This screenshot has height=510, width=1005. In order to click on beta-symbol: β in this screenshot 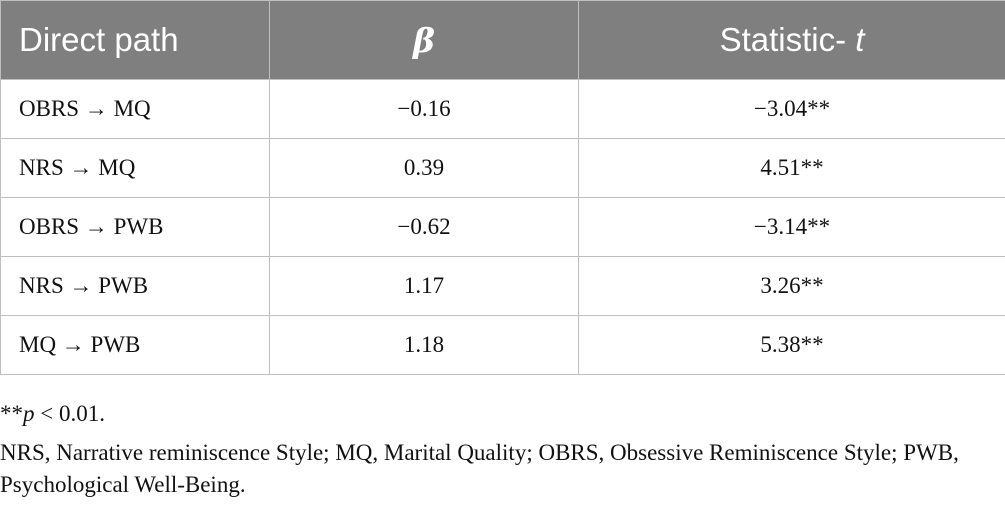, I will do `click(424, 40)`.